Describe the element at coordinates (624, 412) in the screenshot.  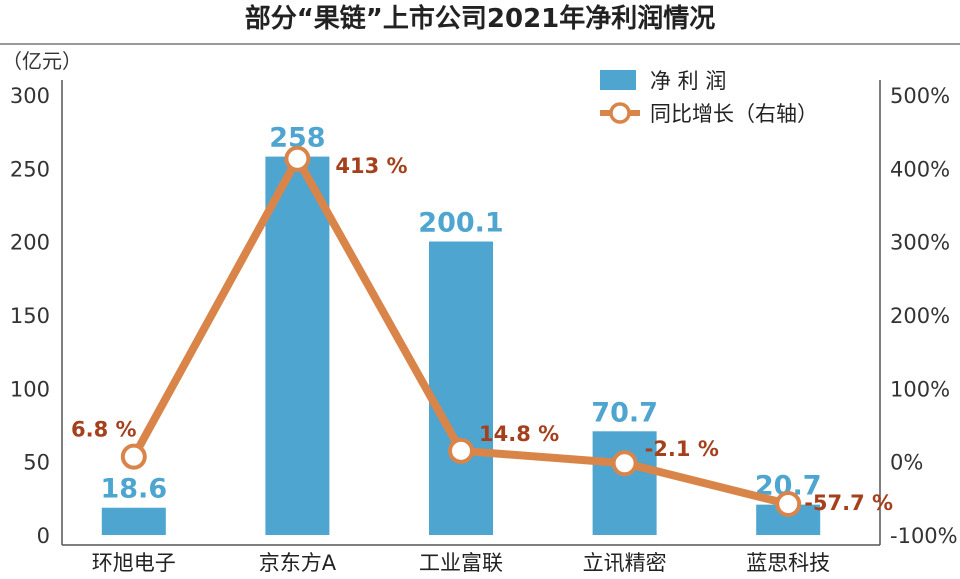
I see `bar-value-label: 70.7` at that location.